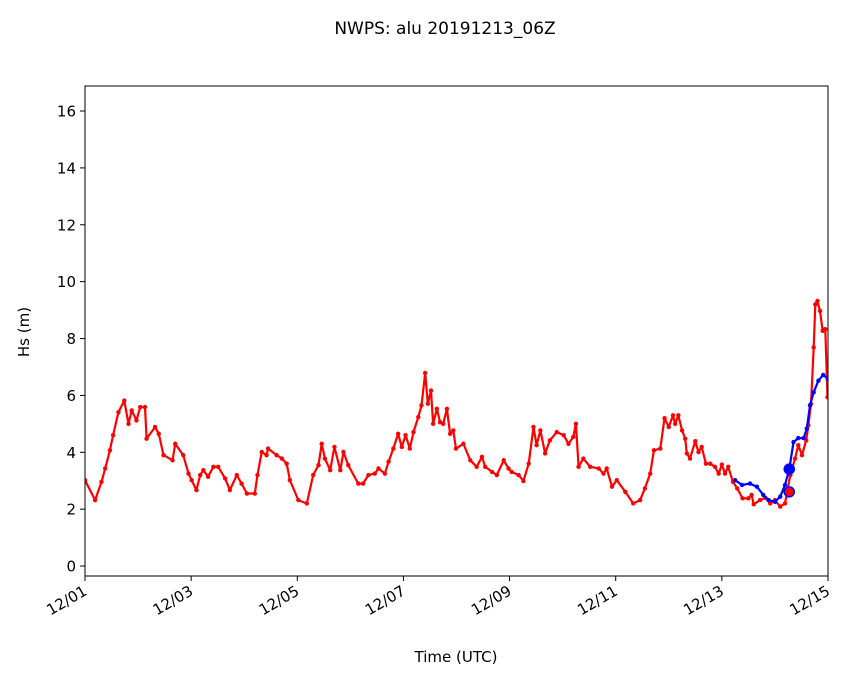  Describe the element at coordinates (71, 396) in the screenshot. I see `y-tick-label: 6` at that location.